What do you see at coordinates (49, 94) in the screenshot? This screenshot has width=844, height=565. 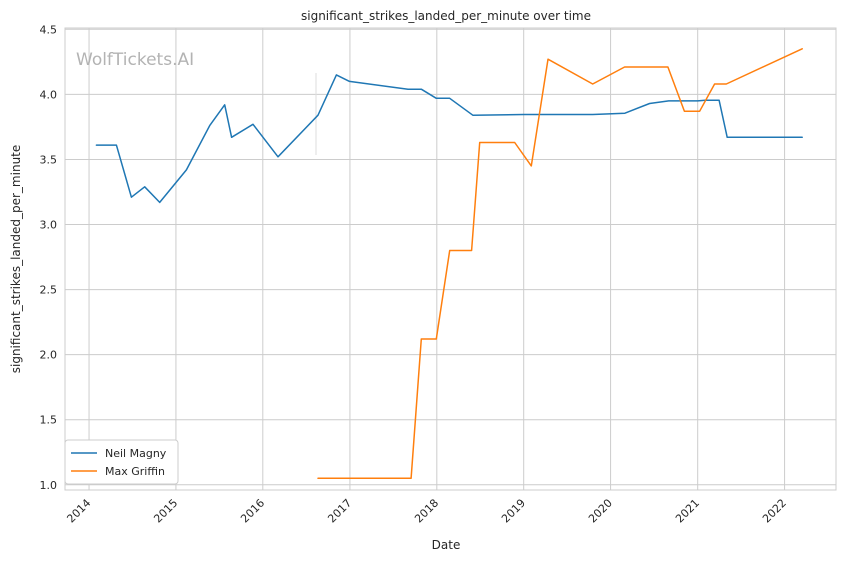 I see `y-tick-label: 4.0` at bounding box center [49, 94].